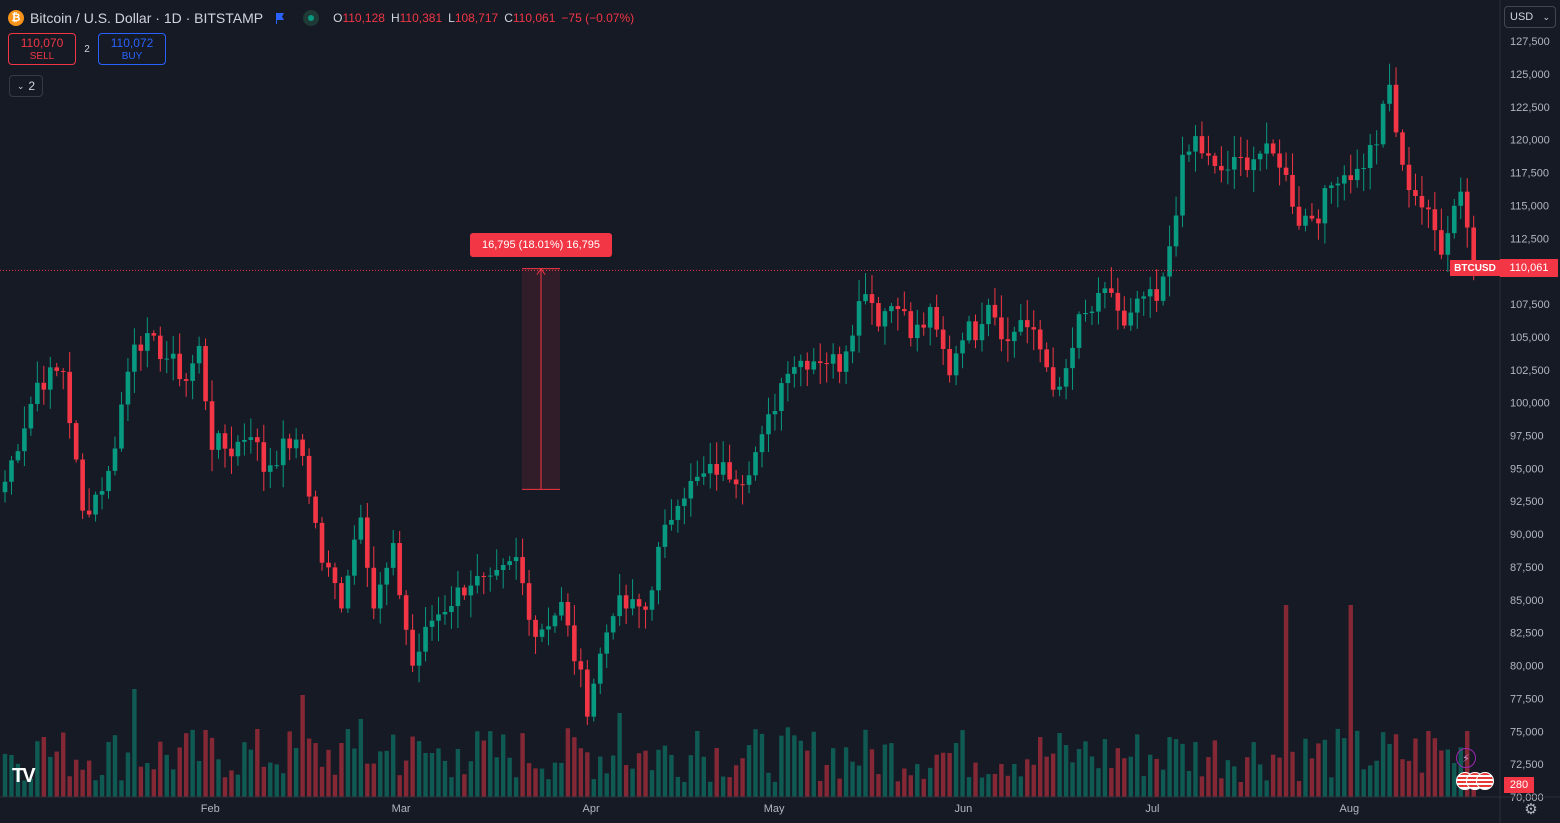 The height and width of the screenshot is (823, 1560). Describe the element at coordinates (1530, 17) in the screenshot. I see `currency-select: USD ⌄` at that location.